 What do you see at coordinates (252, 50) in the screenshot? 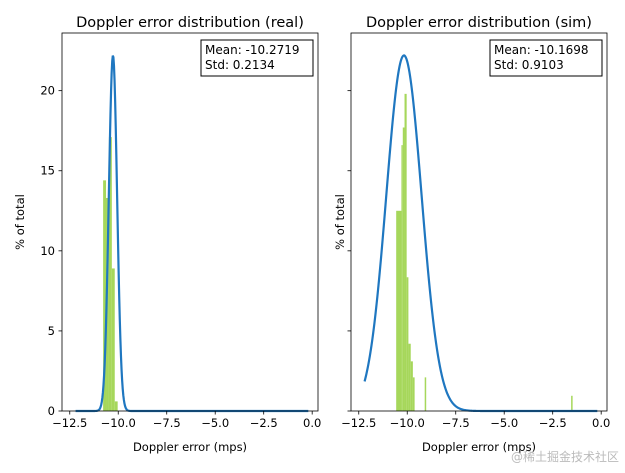
I see `legend-text: Mean: -10.2719` at bounding box center [252, 50].